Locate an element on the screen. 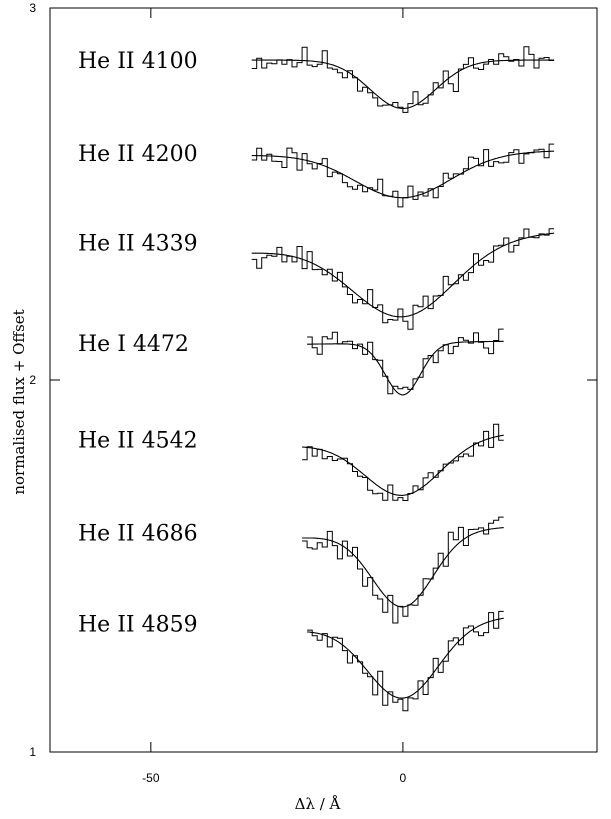 This screenshot has height=819, width=611. spectrum-5: He II 4542 is located at coordinates (291, 462).